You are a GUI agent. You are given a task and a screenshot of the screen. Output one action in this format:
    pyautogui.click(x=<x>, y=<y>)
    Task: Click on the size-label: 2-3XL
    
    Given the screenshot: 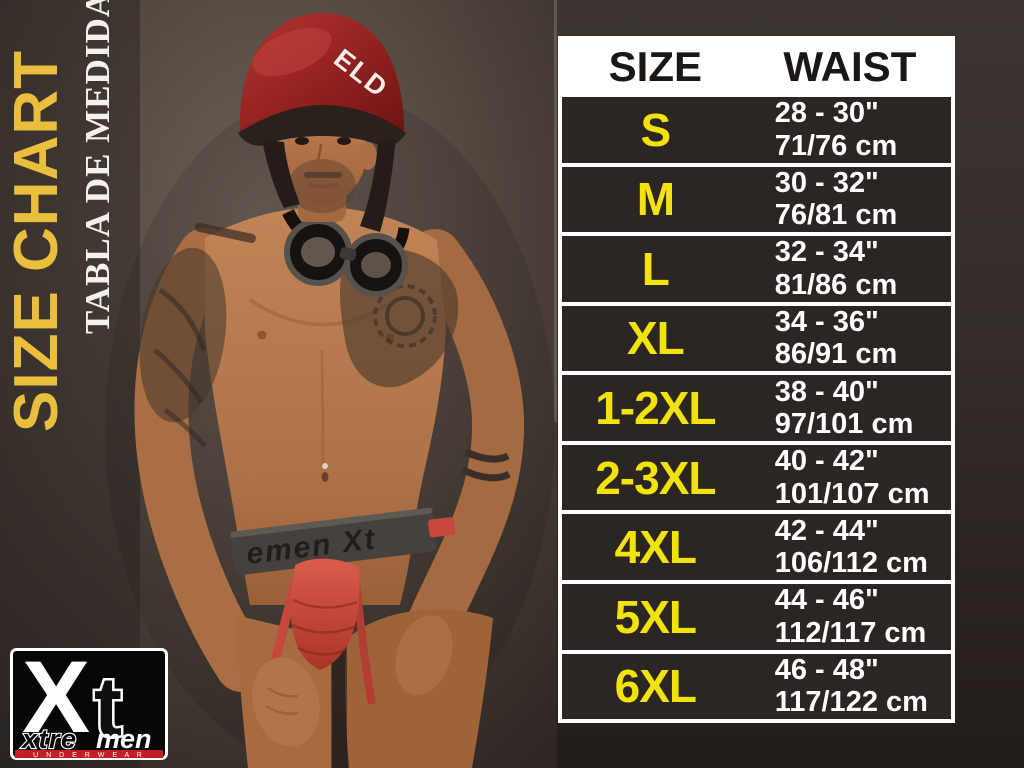 What is the action you would take?
    pyautogui.click(x=655, y=477)
    